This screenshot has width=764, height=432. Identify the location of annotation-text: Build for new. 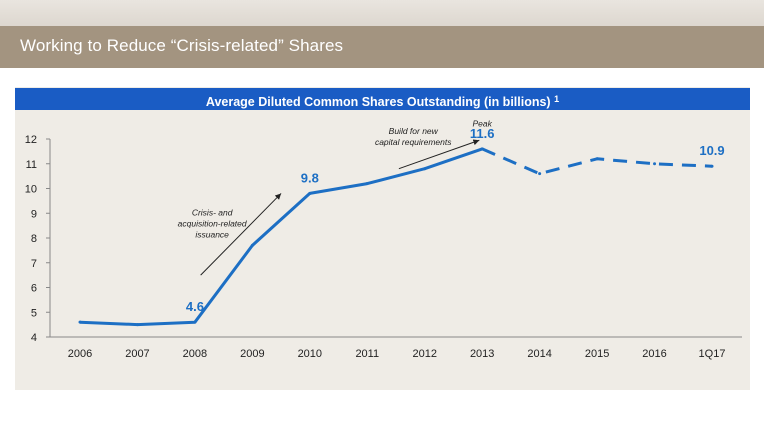
(414, 131).